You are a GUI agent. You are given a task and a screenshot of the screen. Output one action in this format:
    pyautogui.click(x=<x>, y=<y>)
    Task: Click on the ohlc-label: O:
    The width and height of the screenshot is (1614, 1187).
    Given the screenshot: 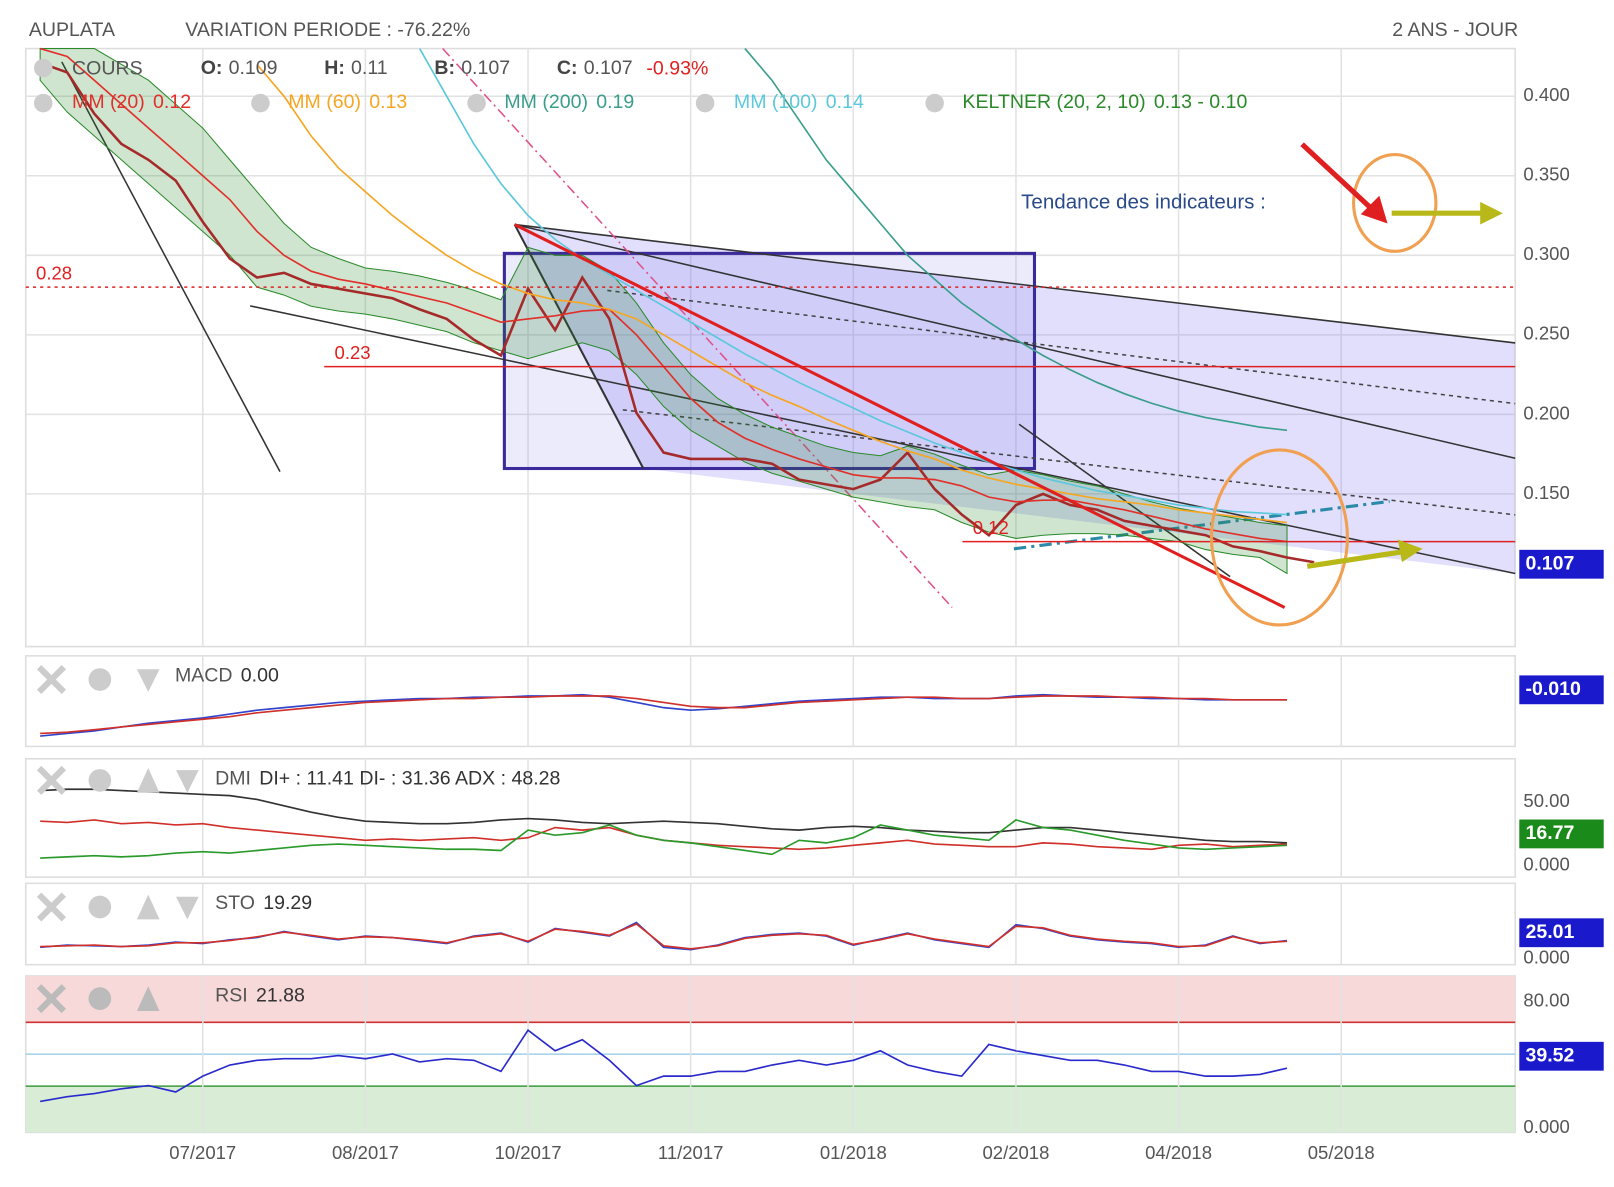 What is the action you would take?
    pyautogui.click(x=212, y=68)
    